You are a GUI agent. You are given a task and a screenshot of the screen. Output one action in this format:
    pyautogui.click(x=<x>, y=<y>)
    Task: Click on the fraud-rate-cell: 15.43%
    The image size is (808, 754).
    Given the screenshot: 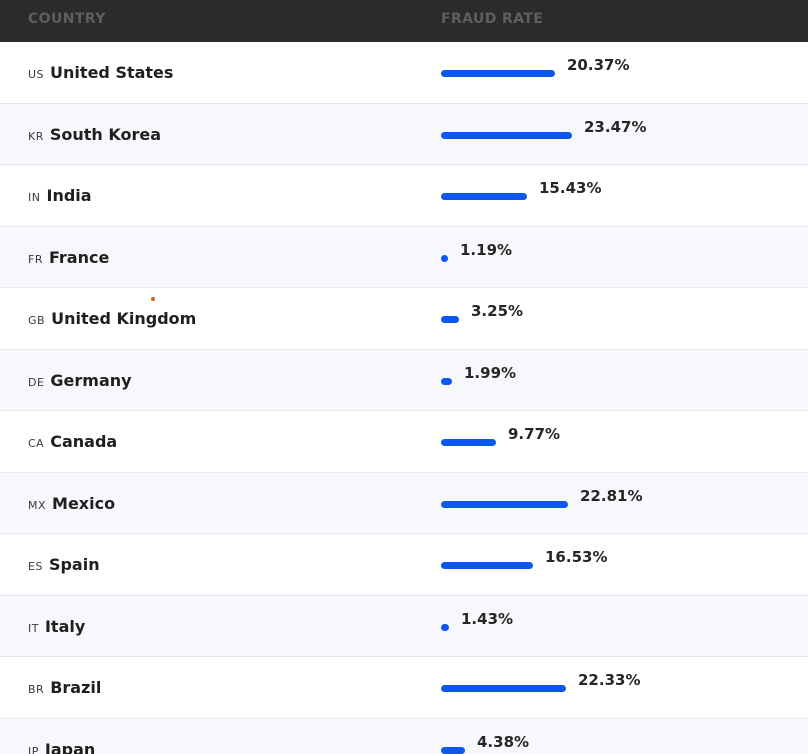 What is the action you would take?
    pyautogui.click(x=621, y=195)
    